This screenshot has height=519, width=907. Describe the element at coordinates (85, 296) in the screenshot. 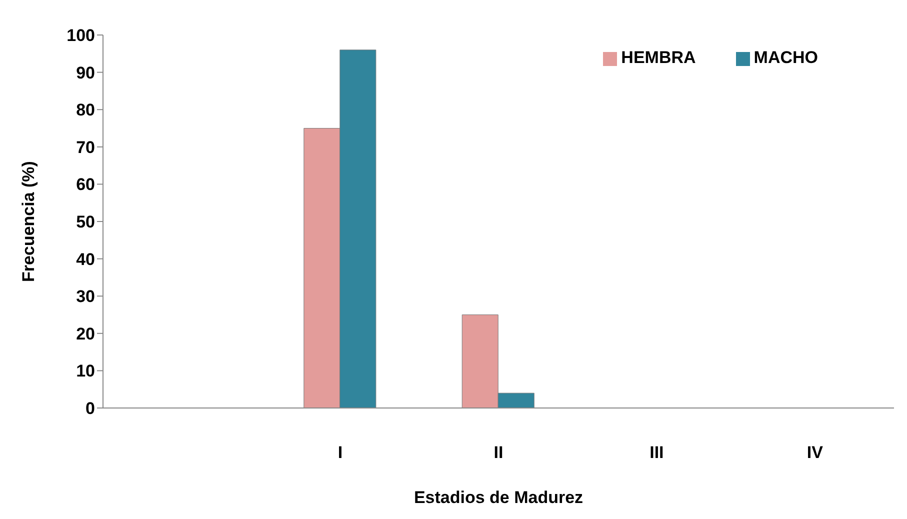

I see `y-tick-label: 30` at that location.